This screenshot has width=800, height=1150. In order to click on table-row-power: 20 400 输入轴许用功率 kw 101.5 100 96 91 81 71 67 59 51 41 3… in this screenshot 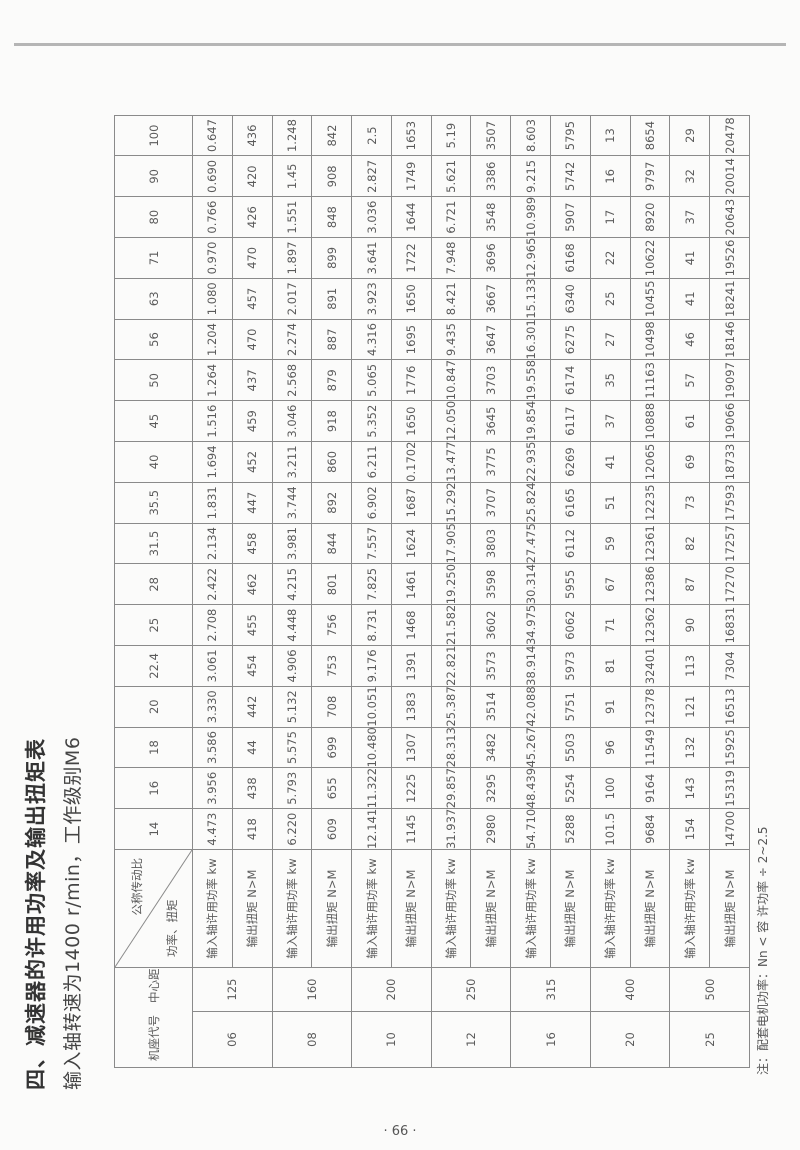, I will do `click(630, 591)`.